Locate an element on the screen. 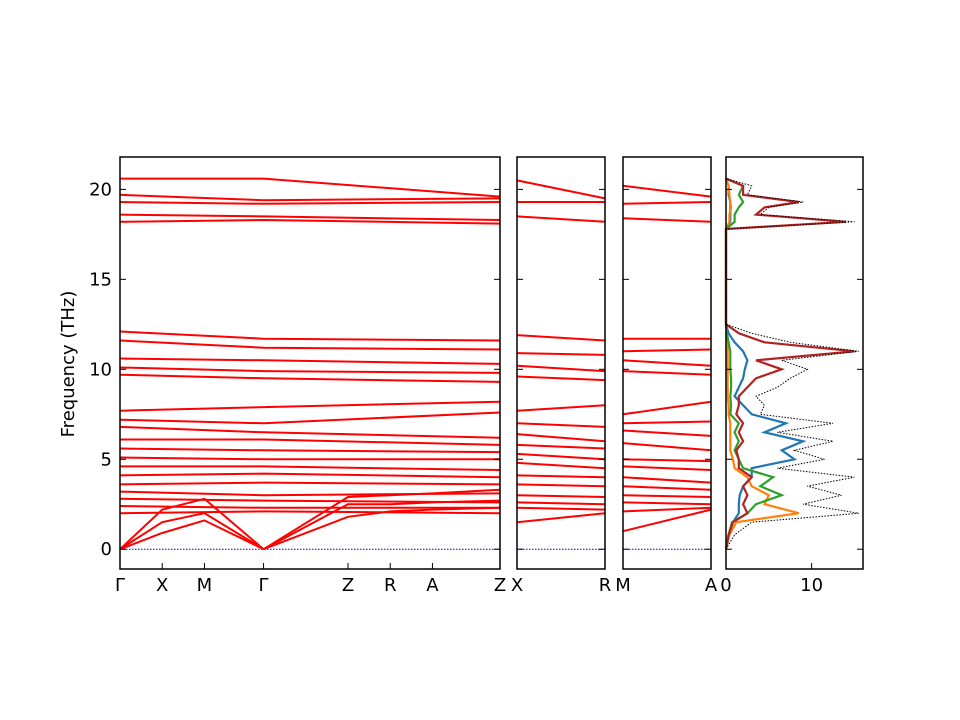 The height and width of the screenshot is (720, 960). y-tick-label: 15 is located at coordinates (100, 279).